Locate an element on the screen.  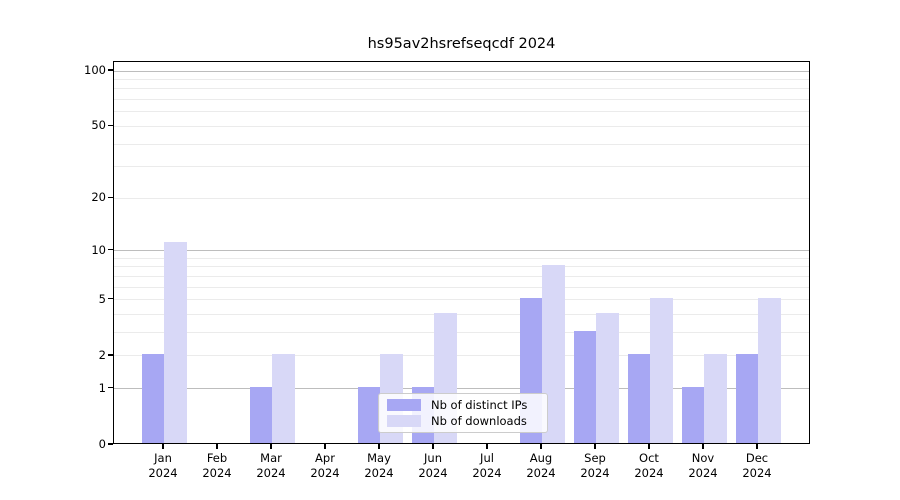
x-tick-mark-sep-2024 is located at coordinates (595, 446).